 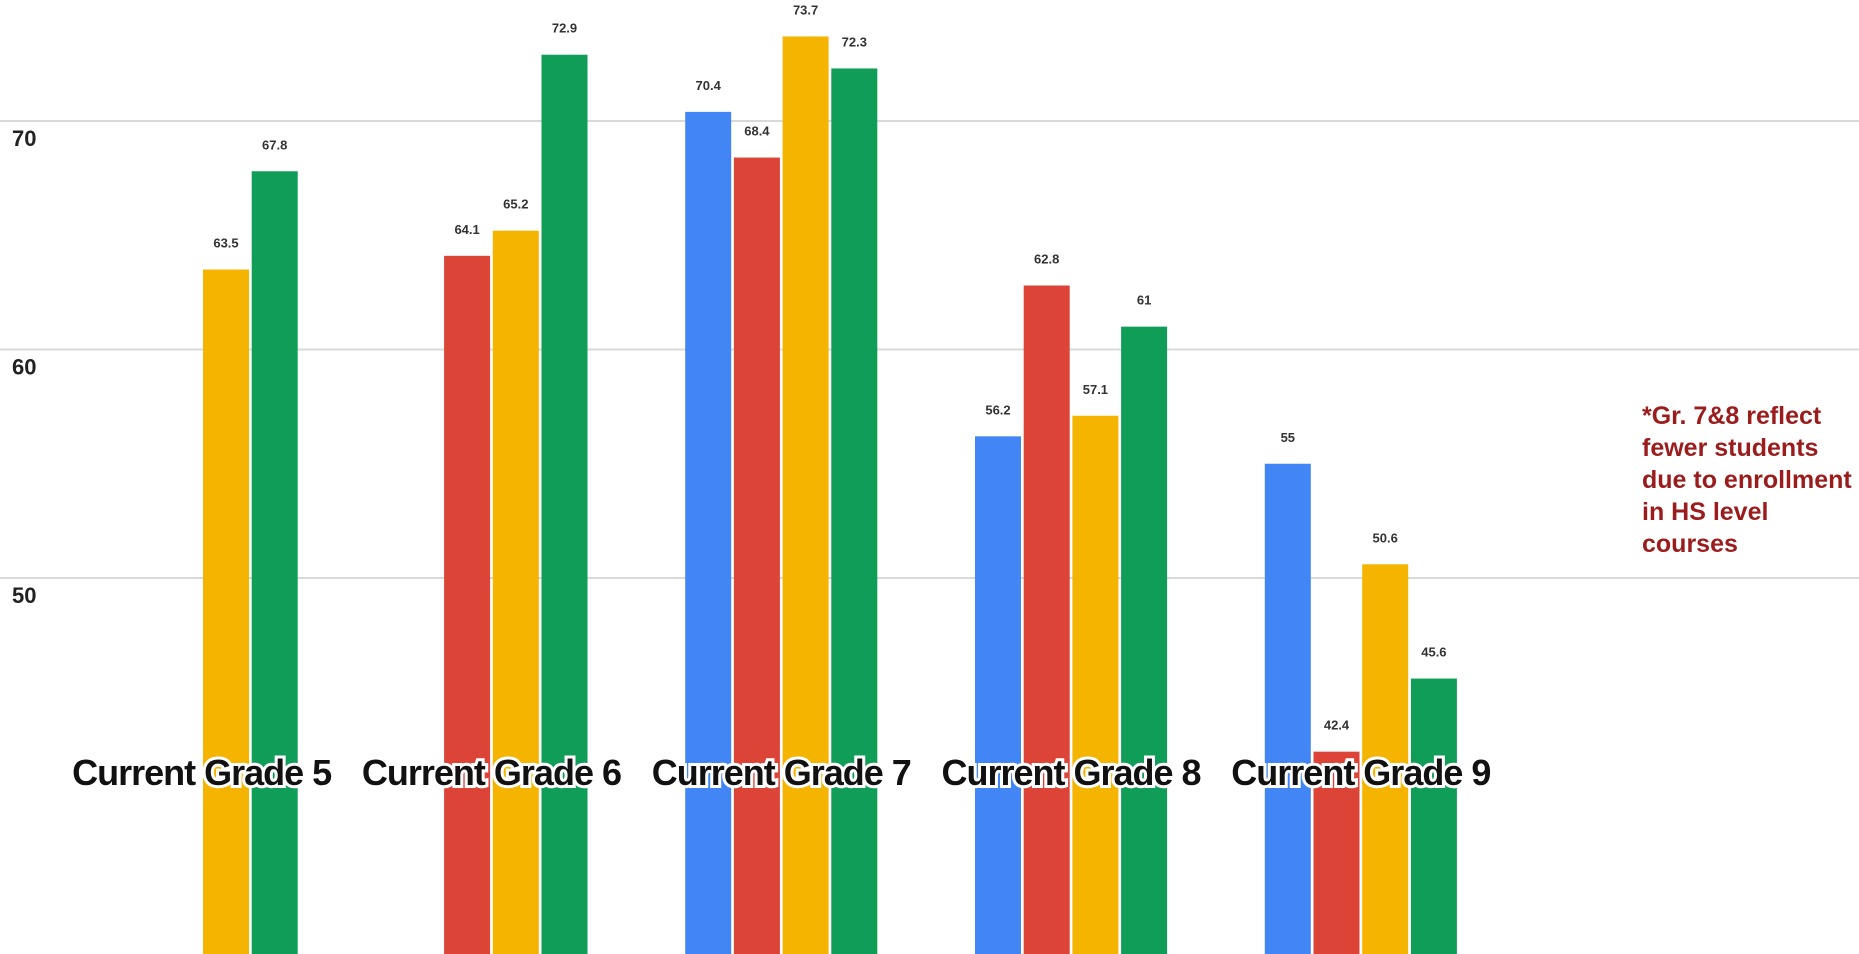 I want to click on data-label: 65.2, so click(x=515, y=204).